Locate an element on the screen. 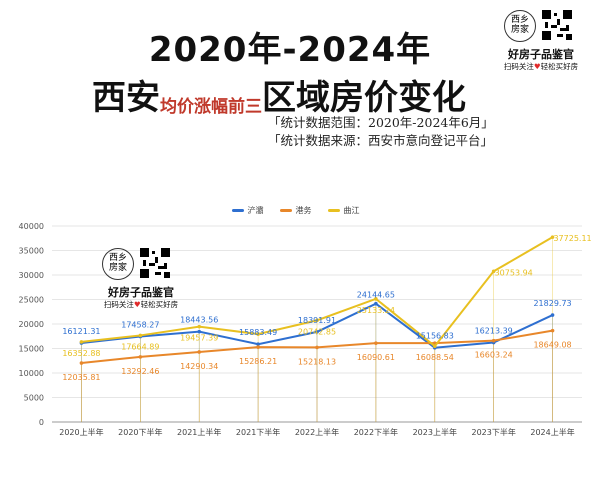  data-label: 17458.27 is located at coordinates (140, 324).